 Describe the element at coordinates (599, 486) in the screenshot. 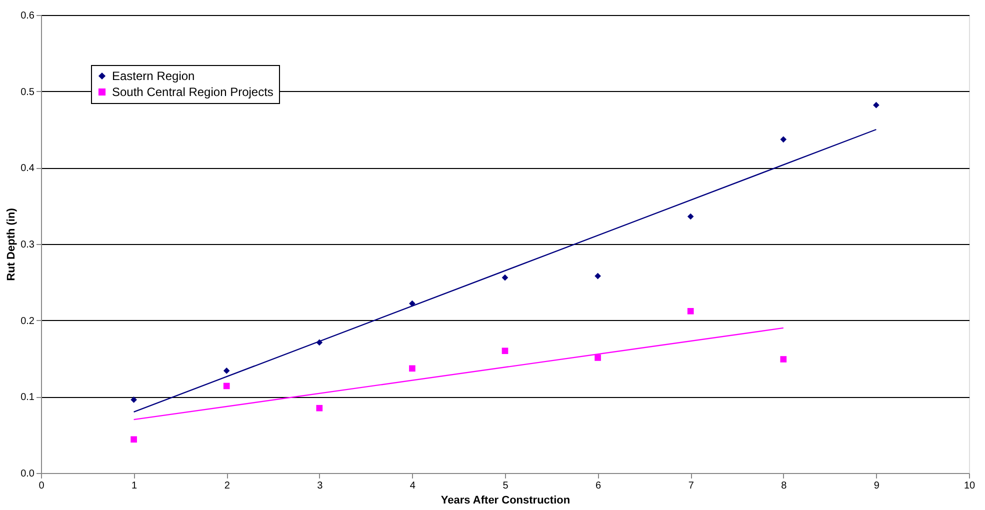

I see `x-tick-label: 6` at that location.